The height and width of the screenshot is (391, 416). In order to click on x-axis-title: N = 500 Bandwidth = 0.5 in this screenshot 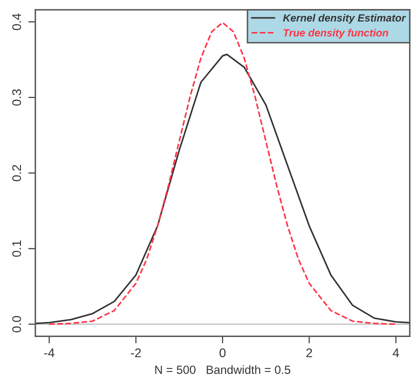, I will do `click(222, 369)`.